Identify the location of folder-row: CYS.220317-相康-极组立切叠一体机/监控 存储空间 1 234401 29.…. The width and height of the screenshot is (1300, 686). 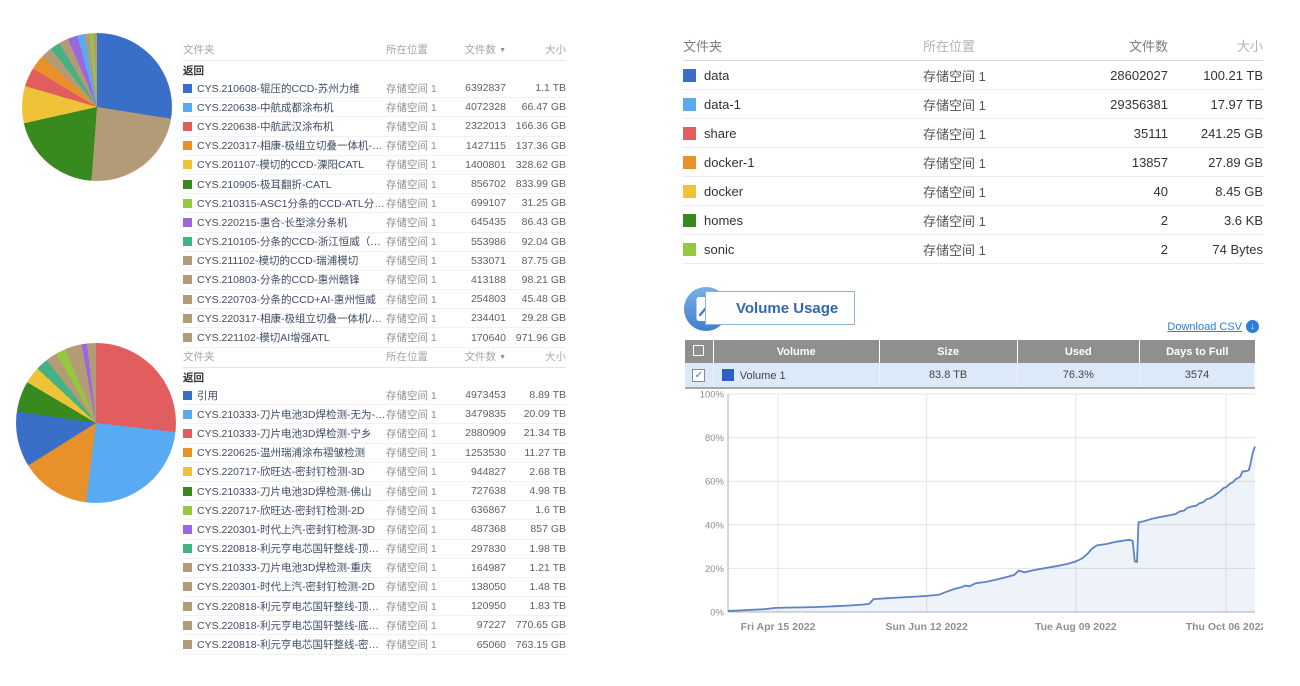
(374, 319).